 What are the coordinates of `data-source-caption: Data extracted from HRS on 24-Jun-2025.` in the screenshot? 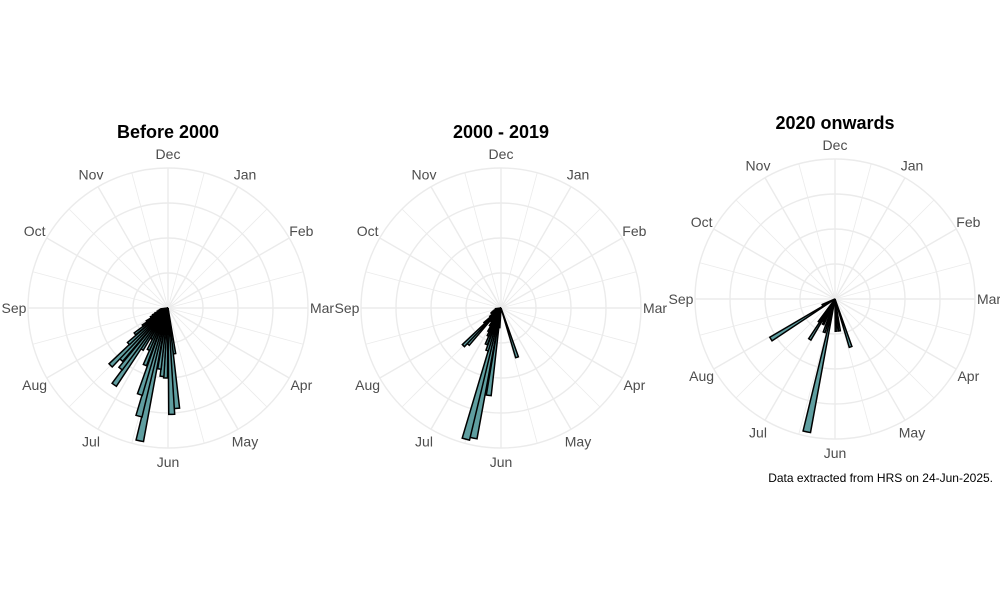 It's located at (880, 478).